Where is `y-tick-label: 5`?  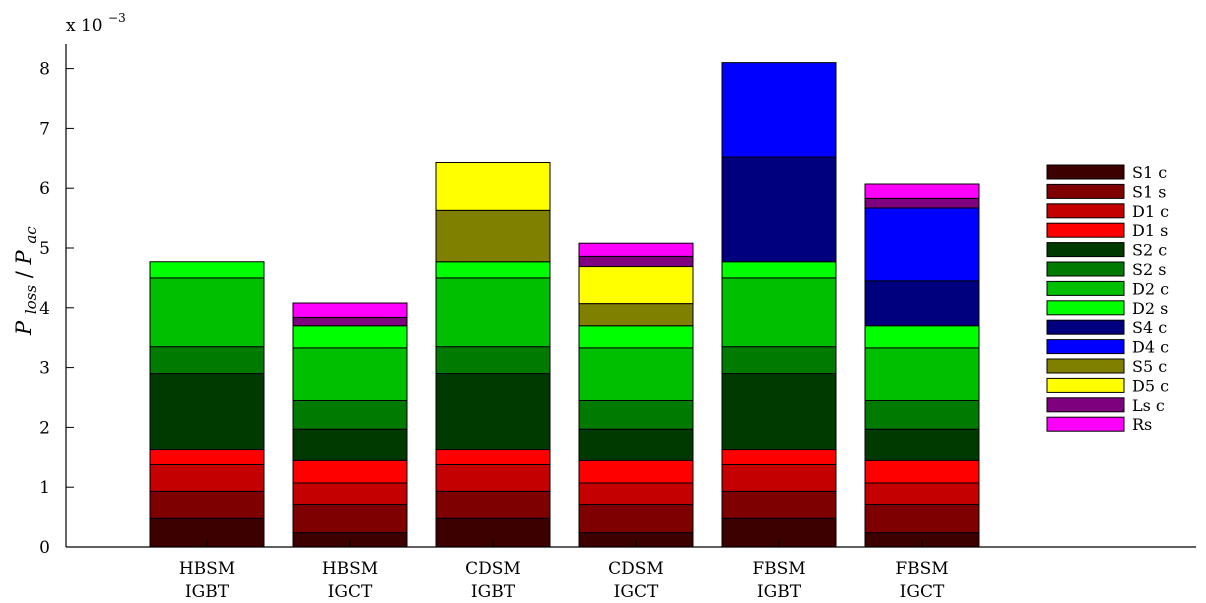 y-tick-label: 5 is located at coordinates (44, 249).